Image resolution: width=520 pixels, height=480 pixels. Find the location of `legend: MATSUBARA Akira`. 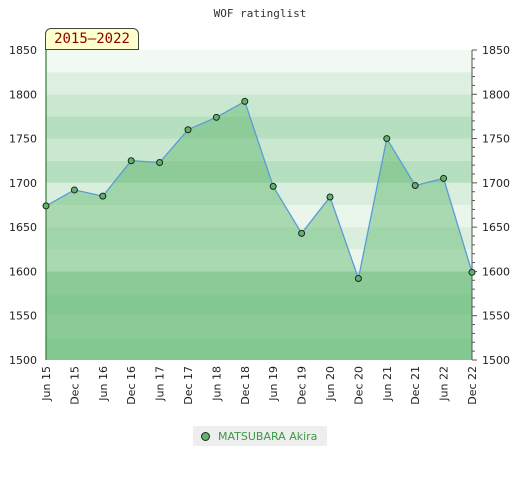

legend: MATSUBARA Akira is located at coordinates (260, 436).